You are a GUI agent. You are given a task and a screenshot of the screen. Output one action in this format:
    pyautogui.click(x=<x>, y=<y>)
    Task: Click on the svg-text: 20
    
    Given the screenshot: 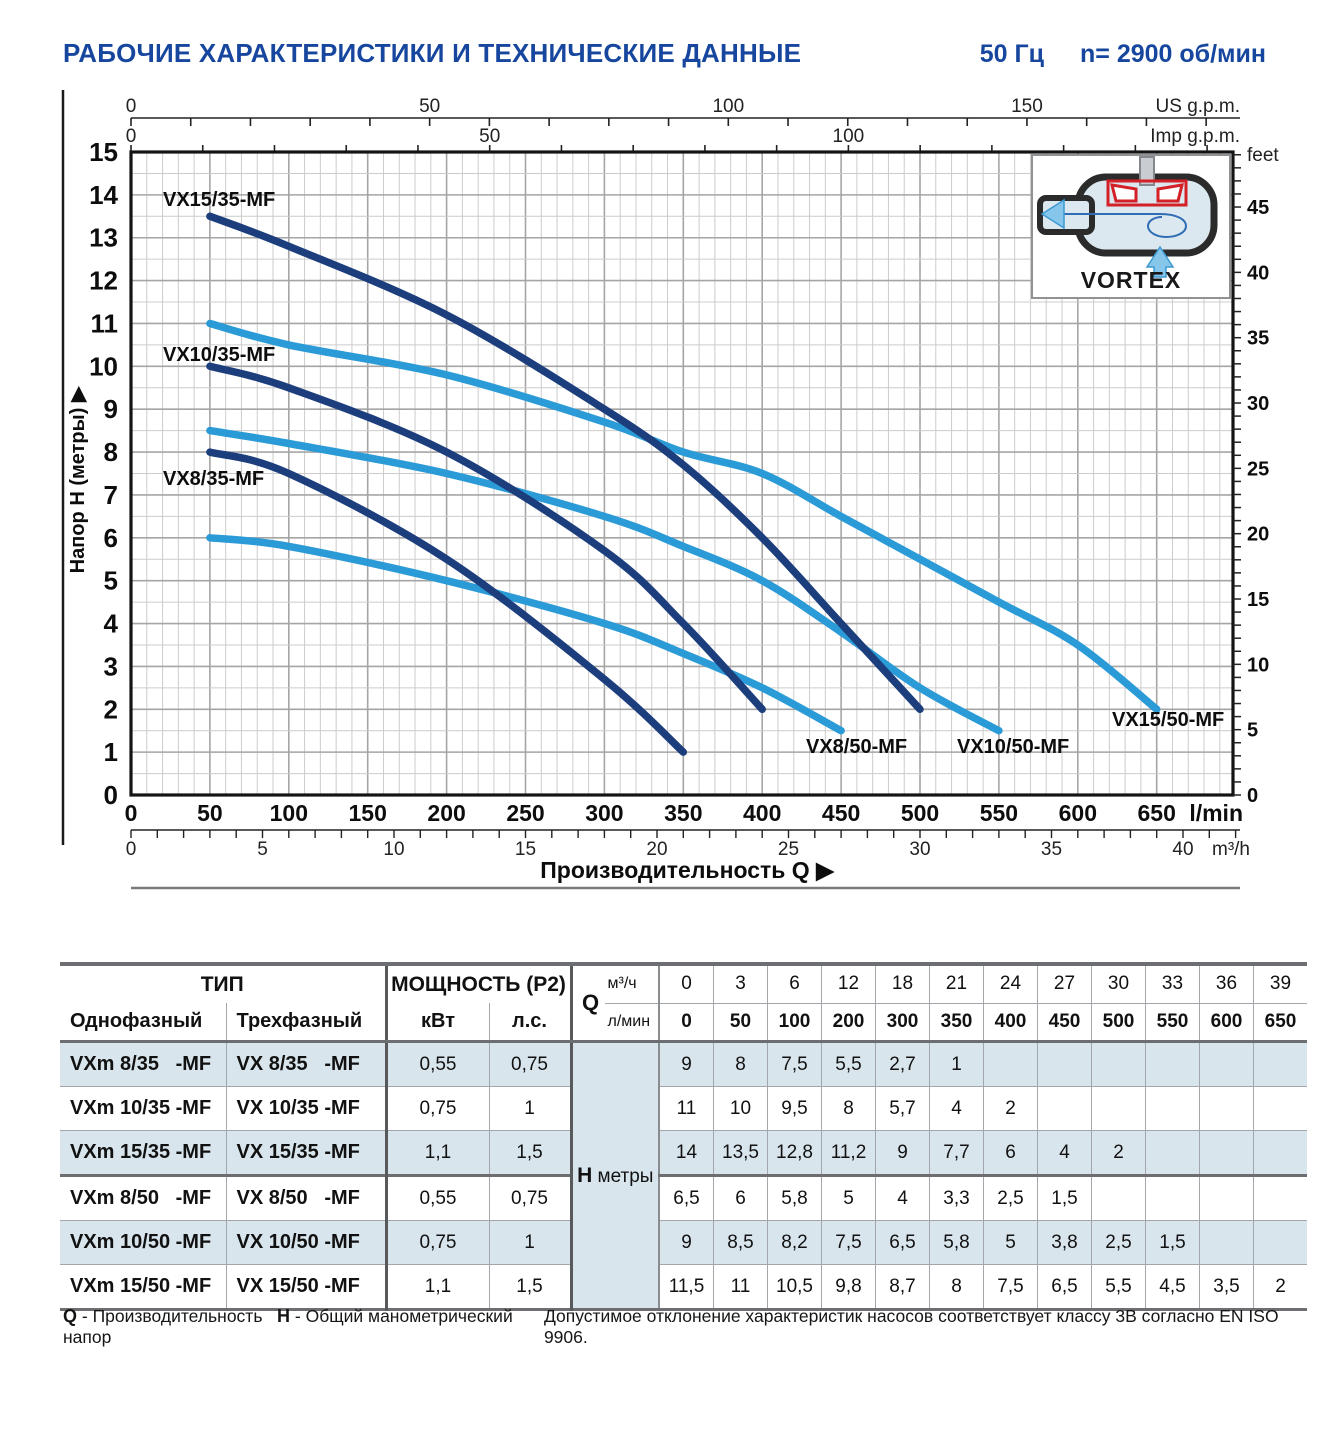 What is the action you would take?
    pyautogui.click(x=1258, y=535)
    